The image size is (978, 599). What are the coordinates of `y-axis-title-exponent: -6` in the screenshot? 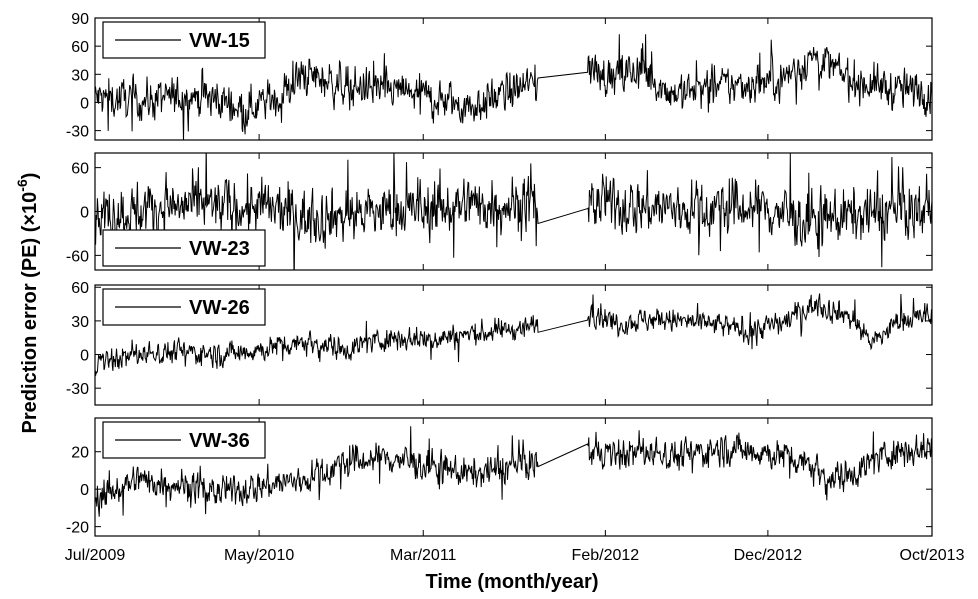 It's located at (22, 185).